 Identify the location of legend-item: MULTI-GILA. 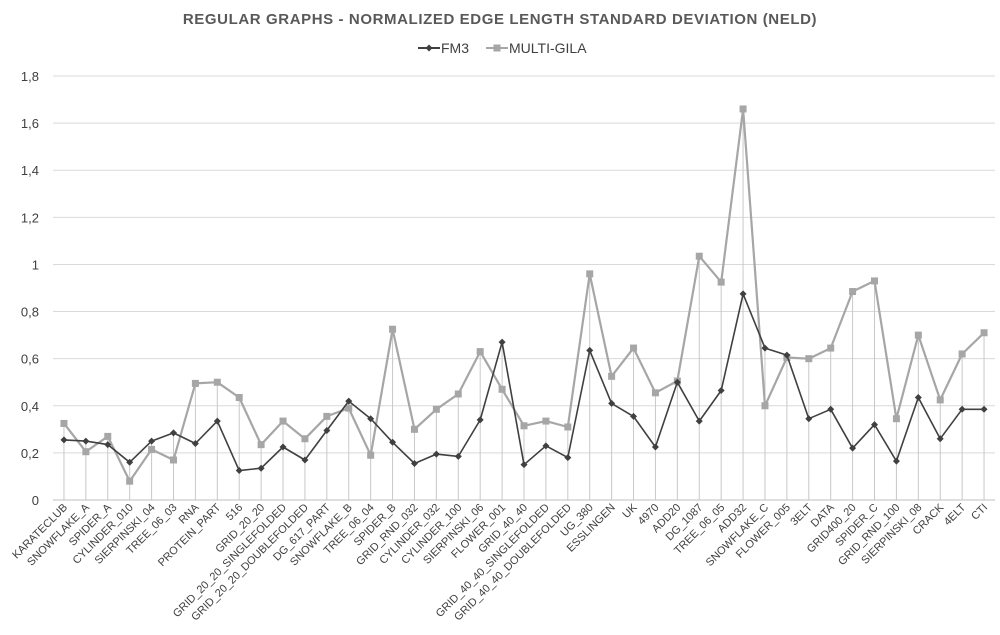
(536, 48).